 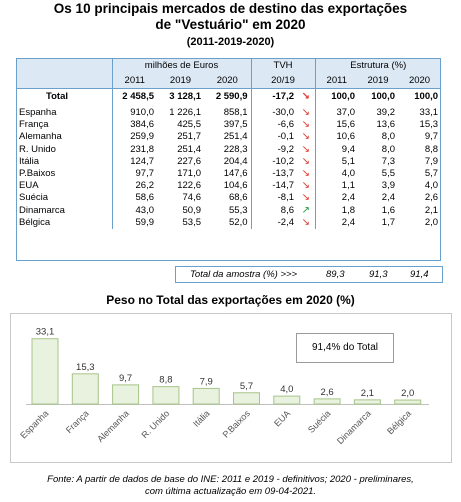 I want to click on sample-2019: 91,3, so click(x=378, y=274).